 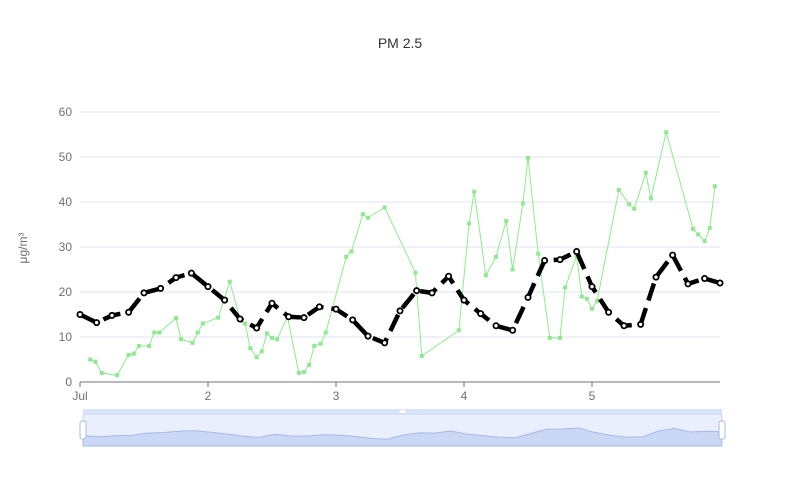 I want to click on zoom-handle-right, so click(x=722, y=430).